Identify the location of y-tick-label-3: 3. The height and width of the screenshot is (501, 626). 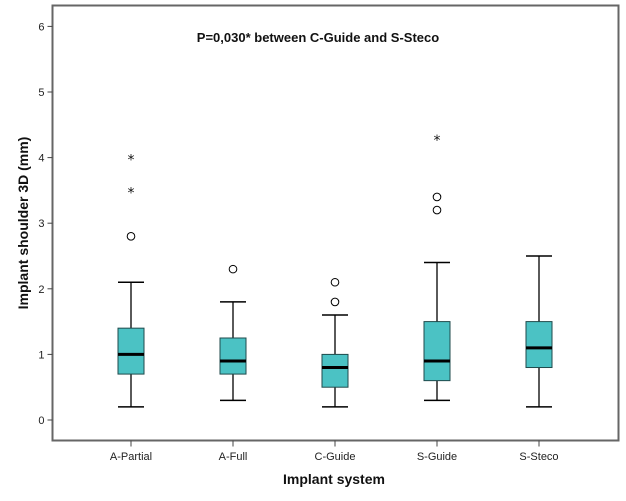
(41, 224).